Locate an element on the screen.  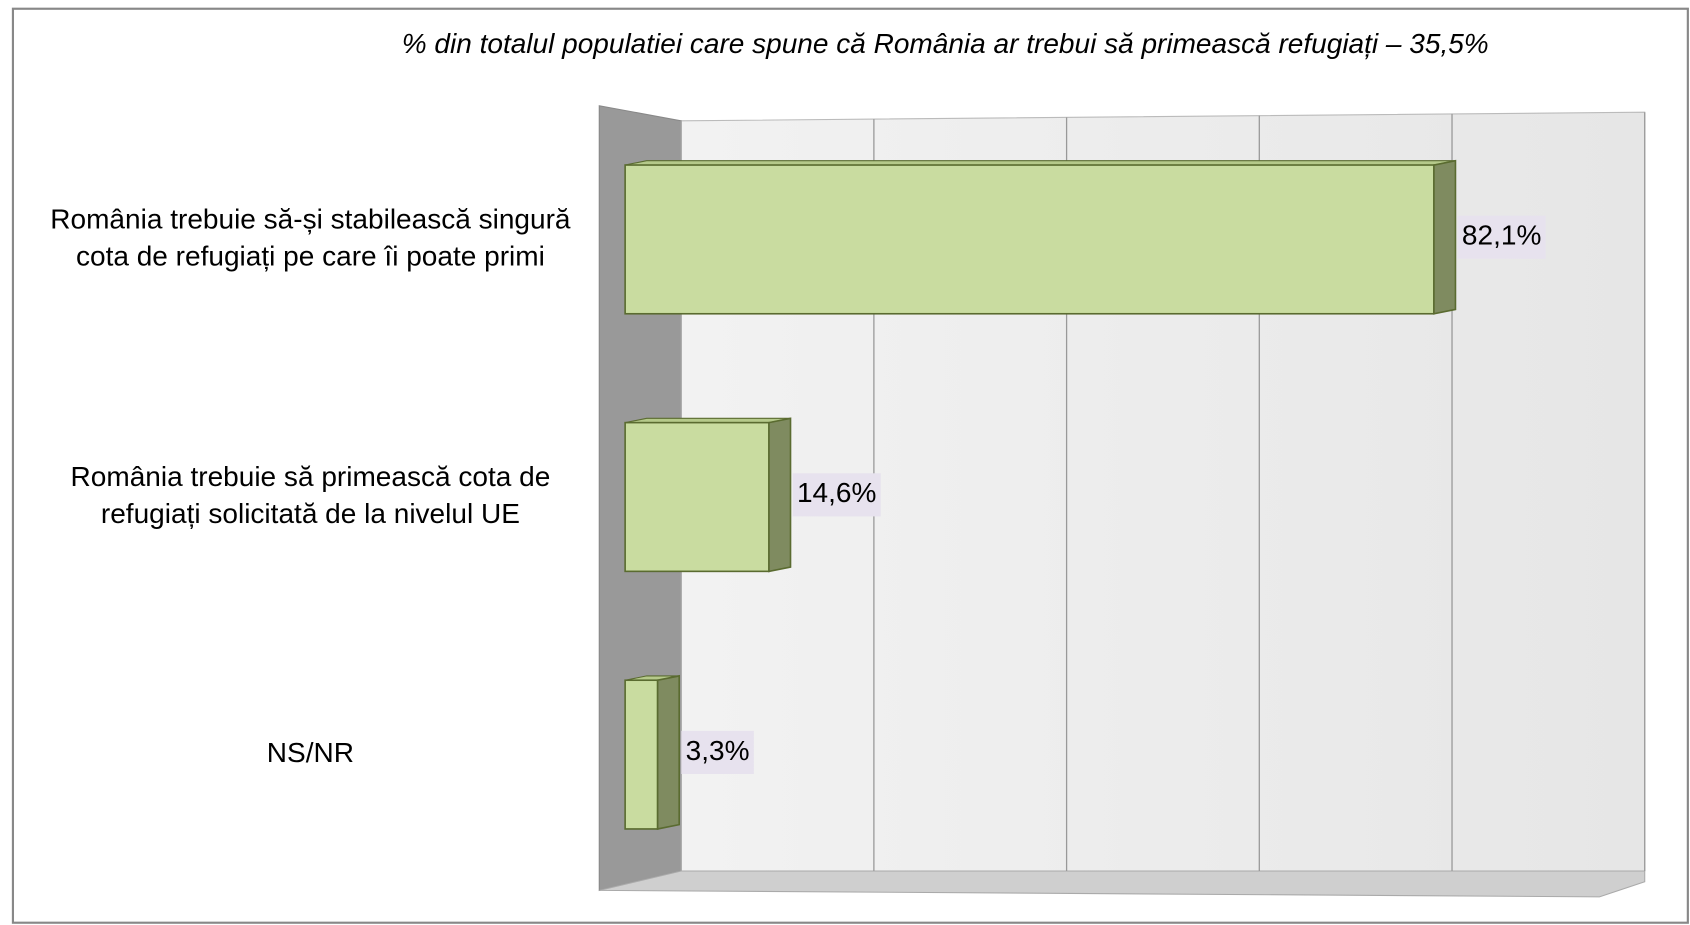
value-label: 82,1% is located at coordinates (1501, 235).